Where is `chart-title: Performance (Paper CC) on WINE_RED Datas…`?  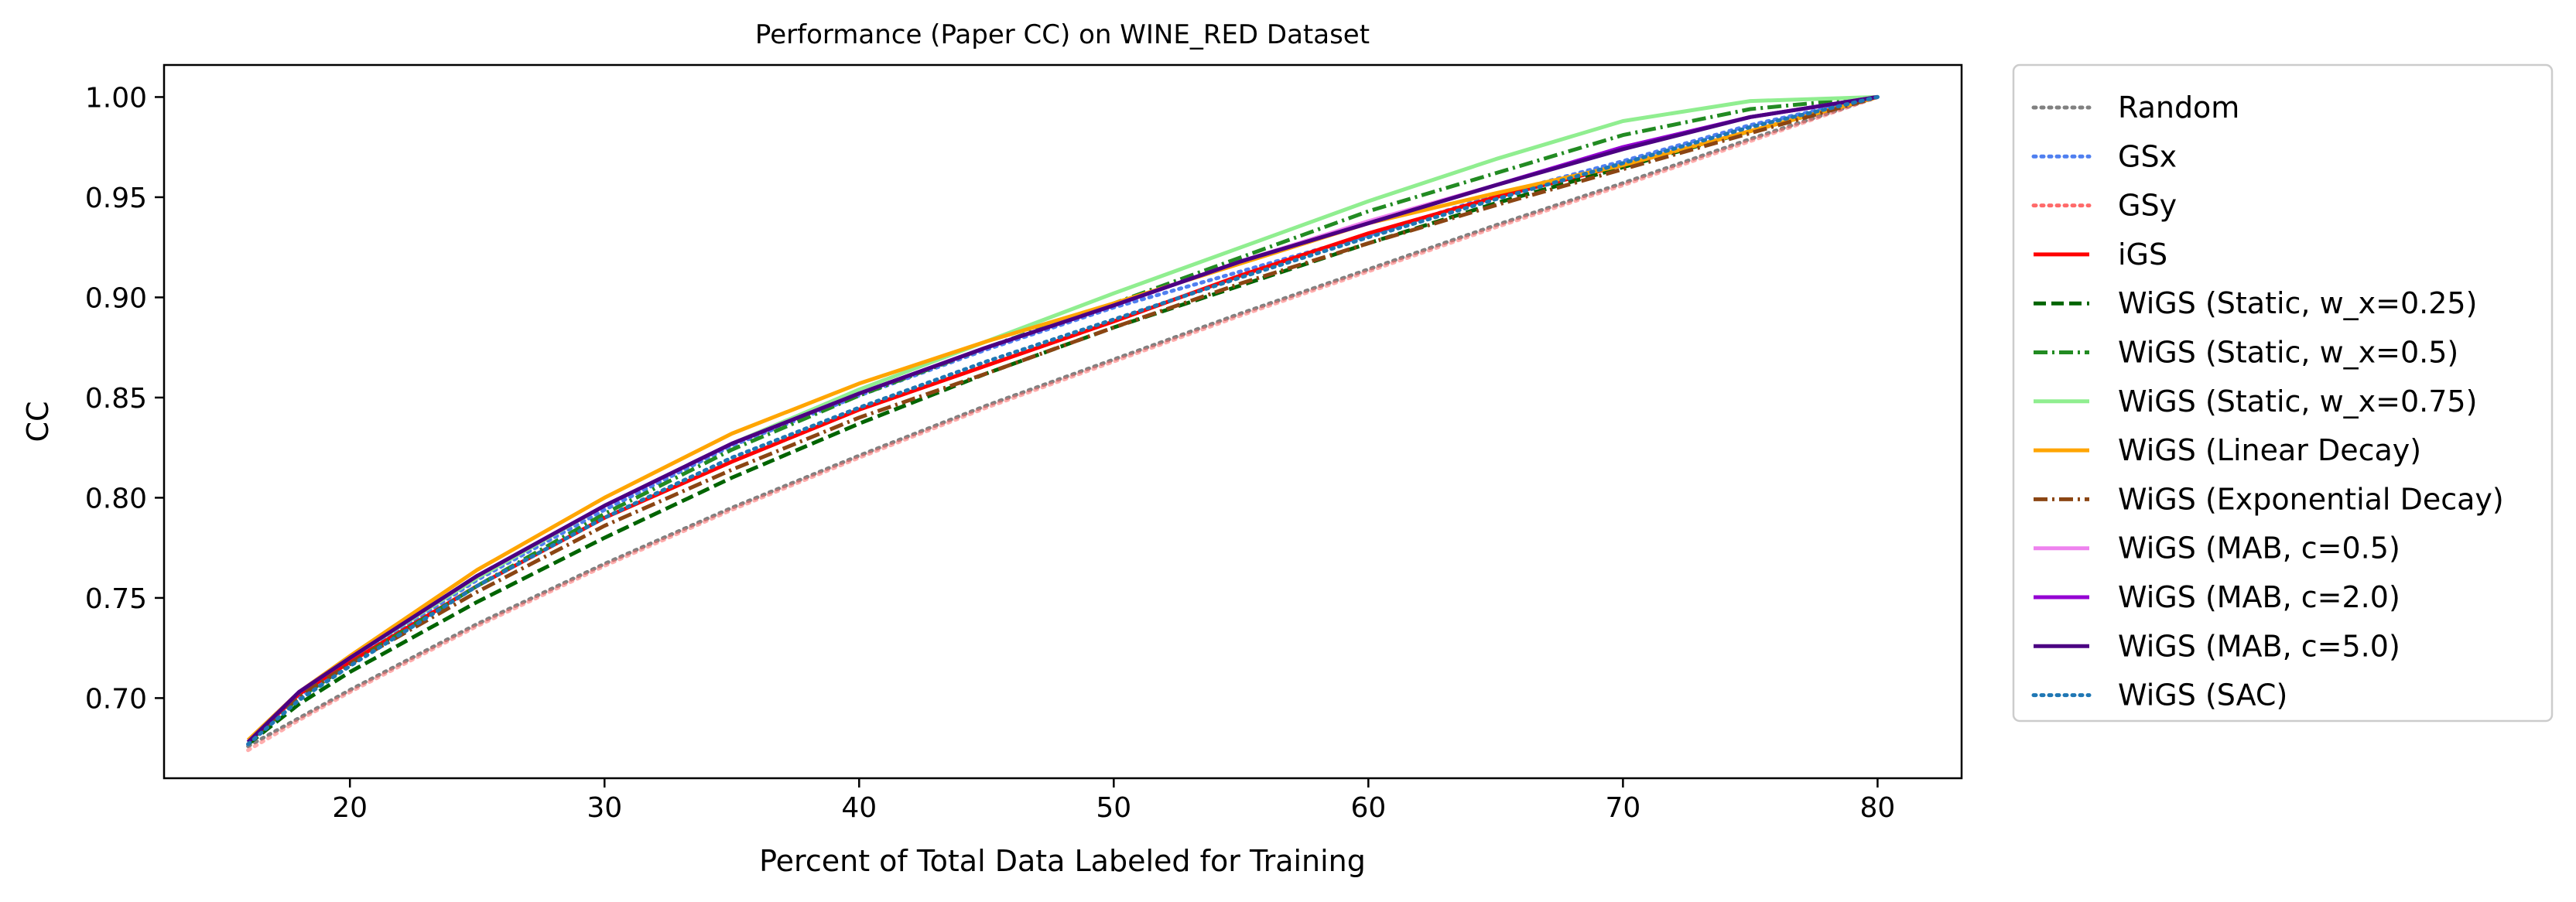
chart-title: Performance (Paper CC) on WINE_RED Datas… is located at coordinates (1062, 35).